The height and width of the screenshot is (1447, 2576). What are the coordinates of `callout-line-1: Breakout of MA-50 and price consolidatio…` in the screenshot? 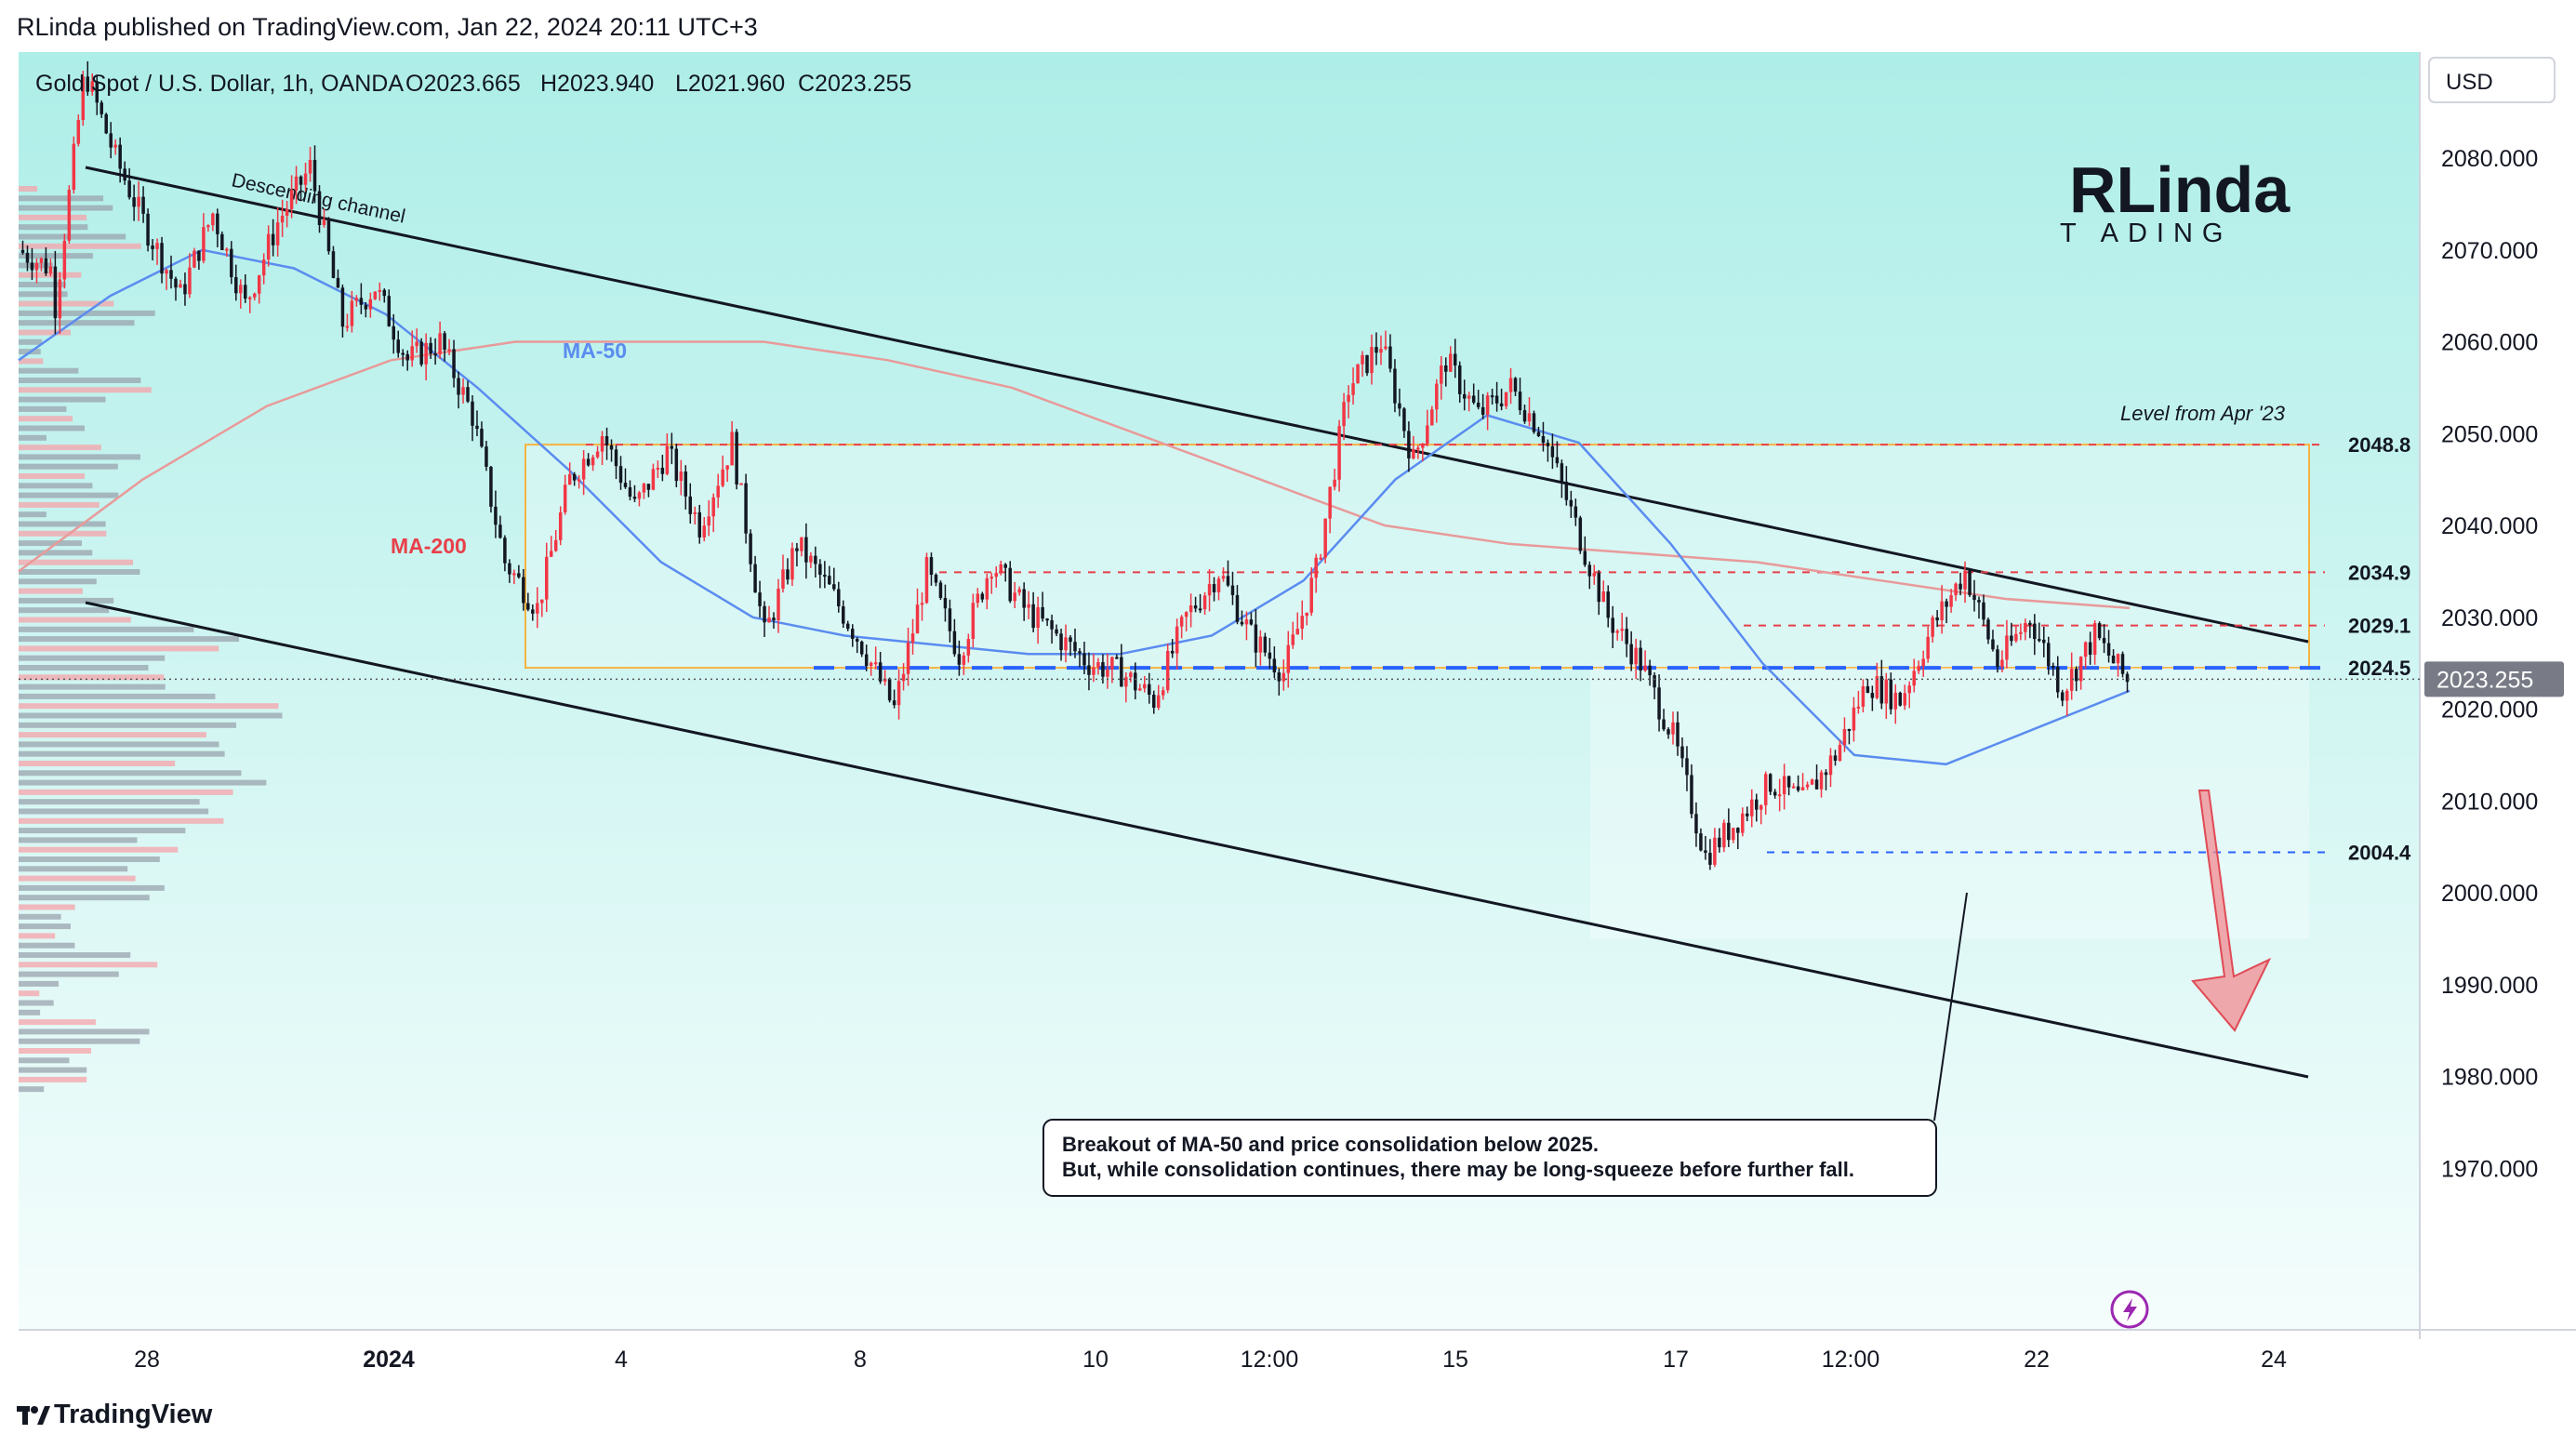 It's located at (1330, 1144).